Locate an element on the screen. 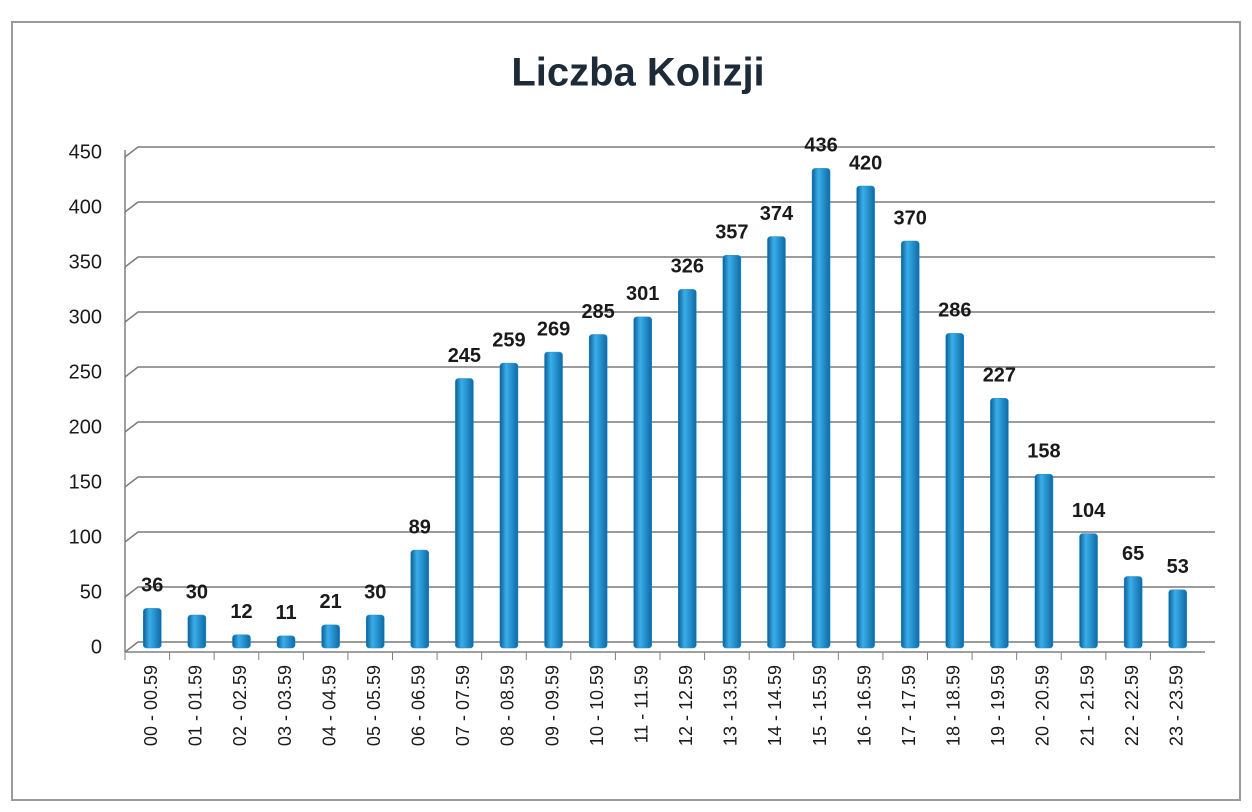  x-tick-label: 20 - 20.59 is located at coordinates (1043, 705).